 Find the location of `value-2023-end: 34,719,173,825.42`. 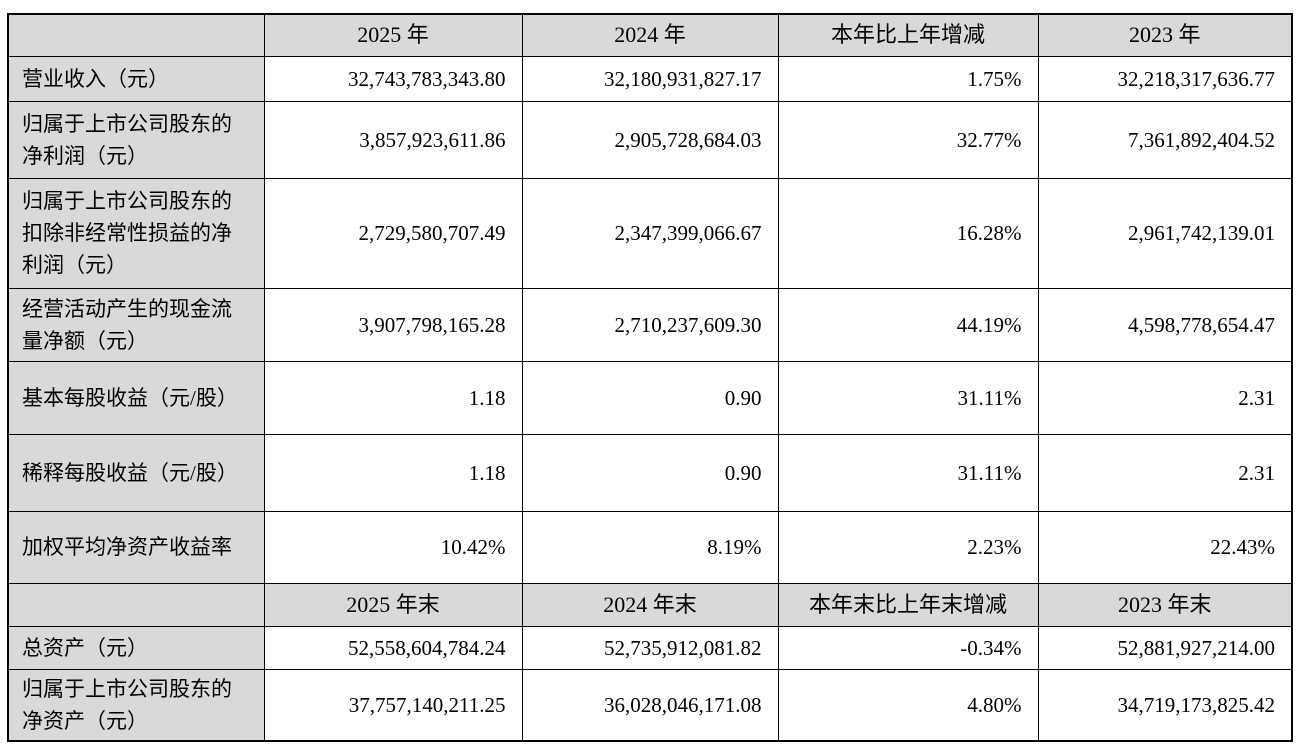

value-2023-end: 34,719,173,825.42 is located at coordinates (1165, 705).